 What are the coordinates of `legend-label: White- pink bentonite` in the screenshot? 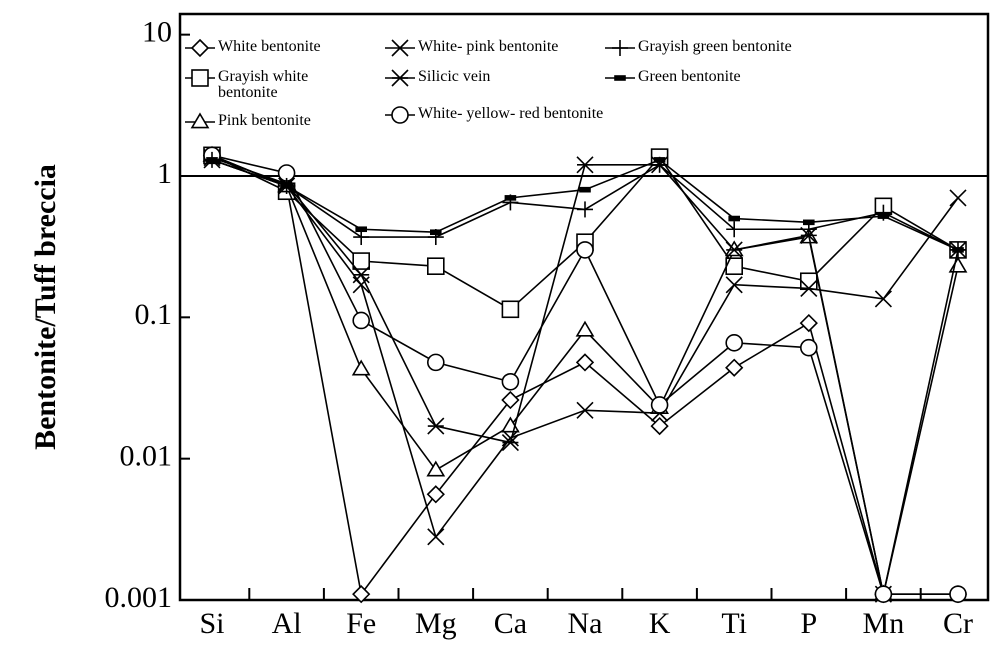 It's located at (488, 47).